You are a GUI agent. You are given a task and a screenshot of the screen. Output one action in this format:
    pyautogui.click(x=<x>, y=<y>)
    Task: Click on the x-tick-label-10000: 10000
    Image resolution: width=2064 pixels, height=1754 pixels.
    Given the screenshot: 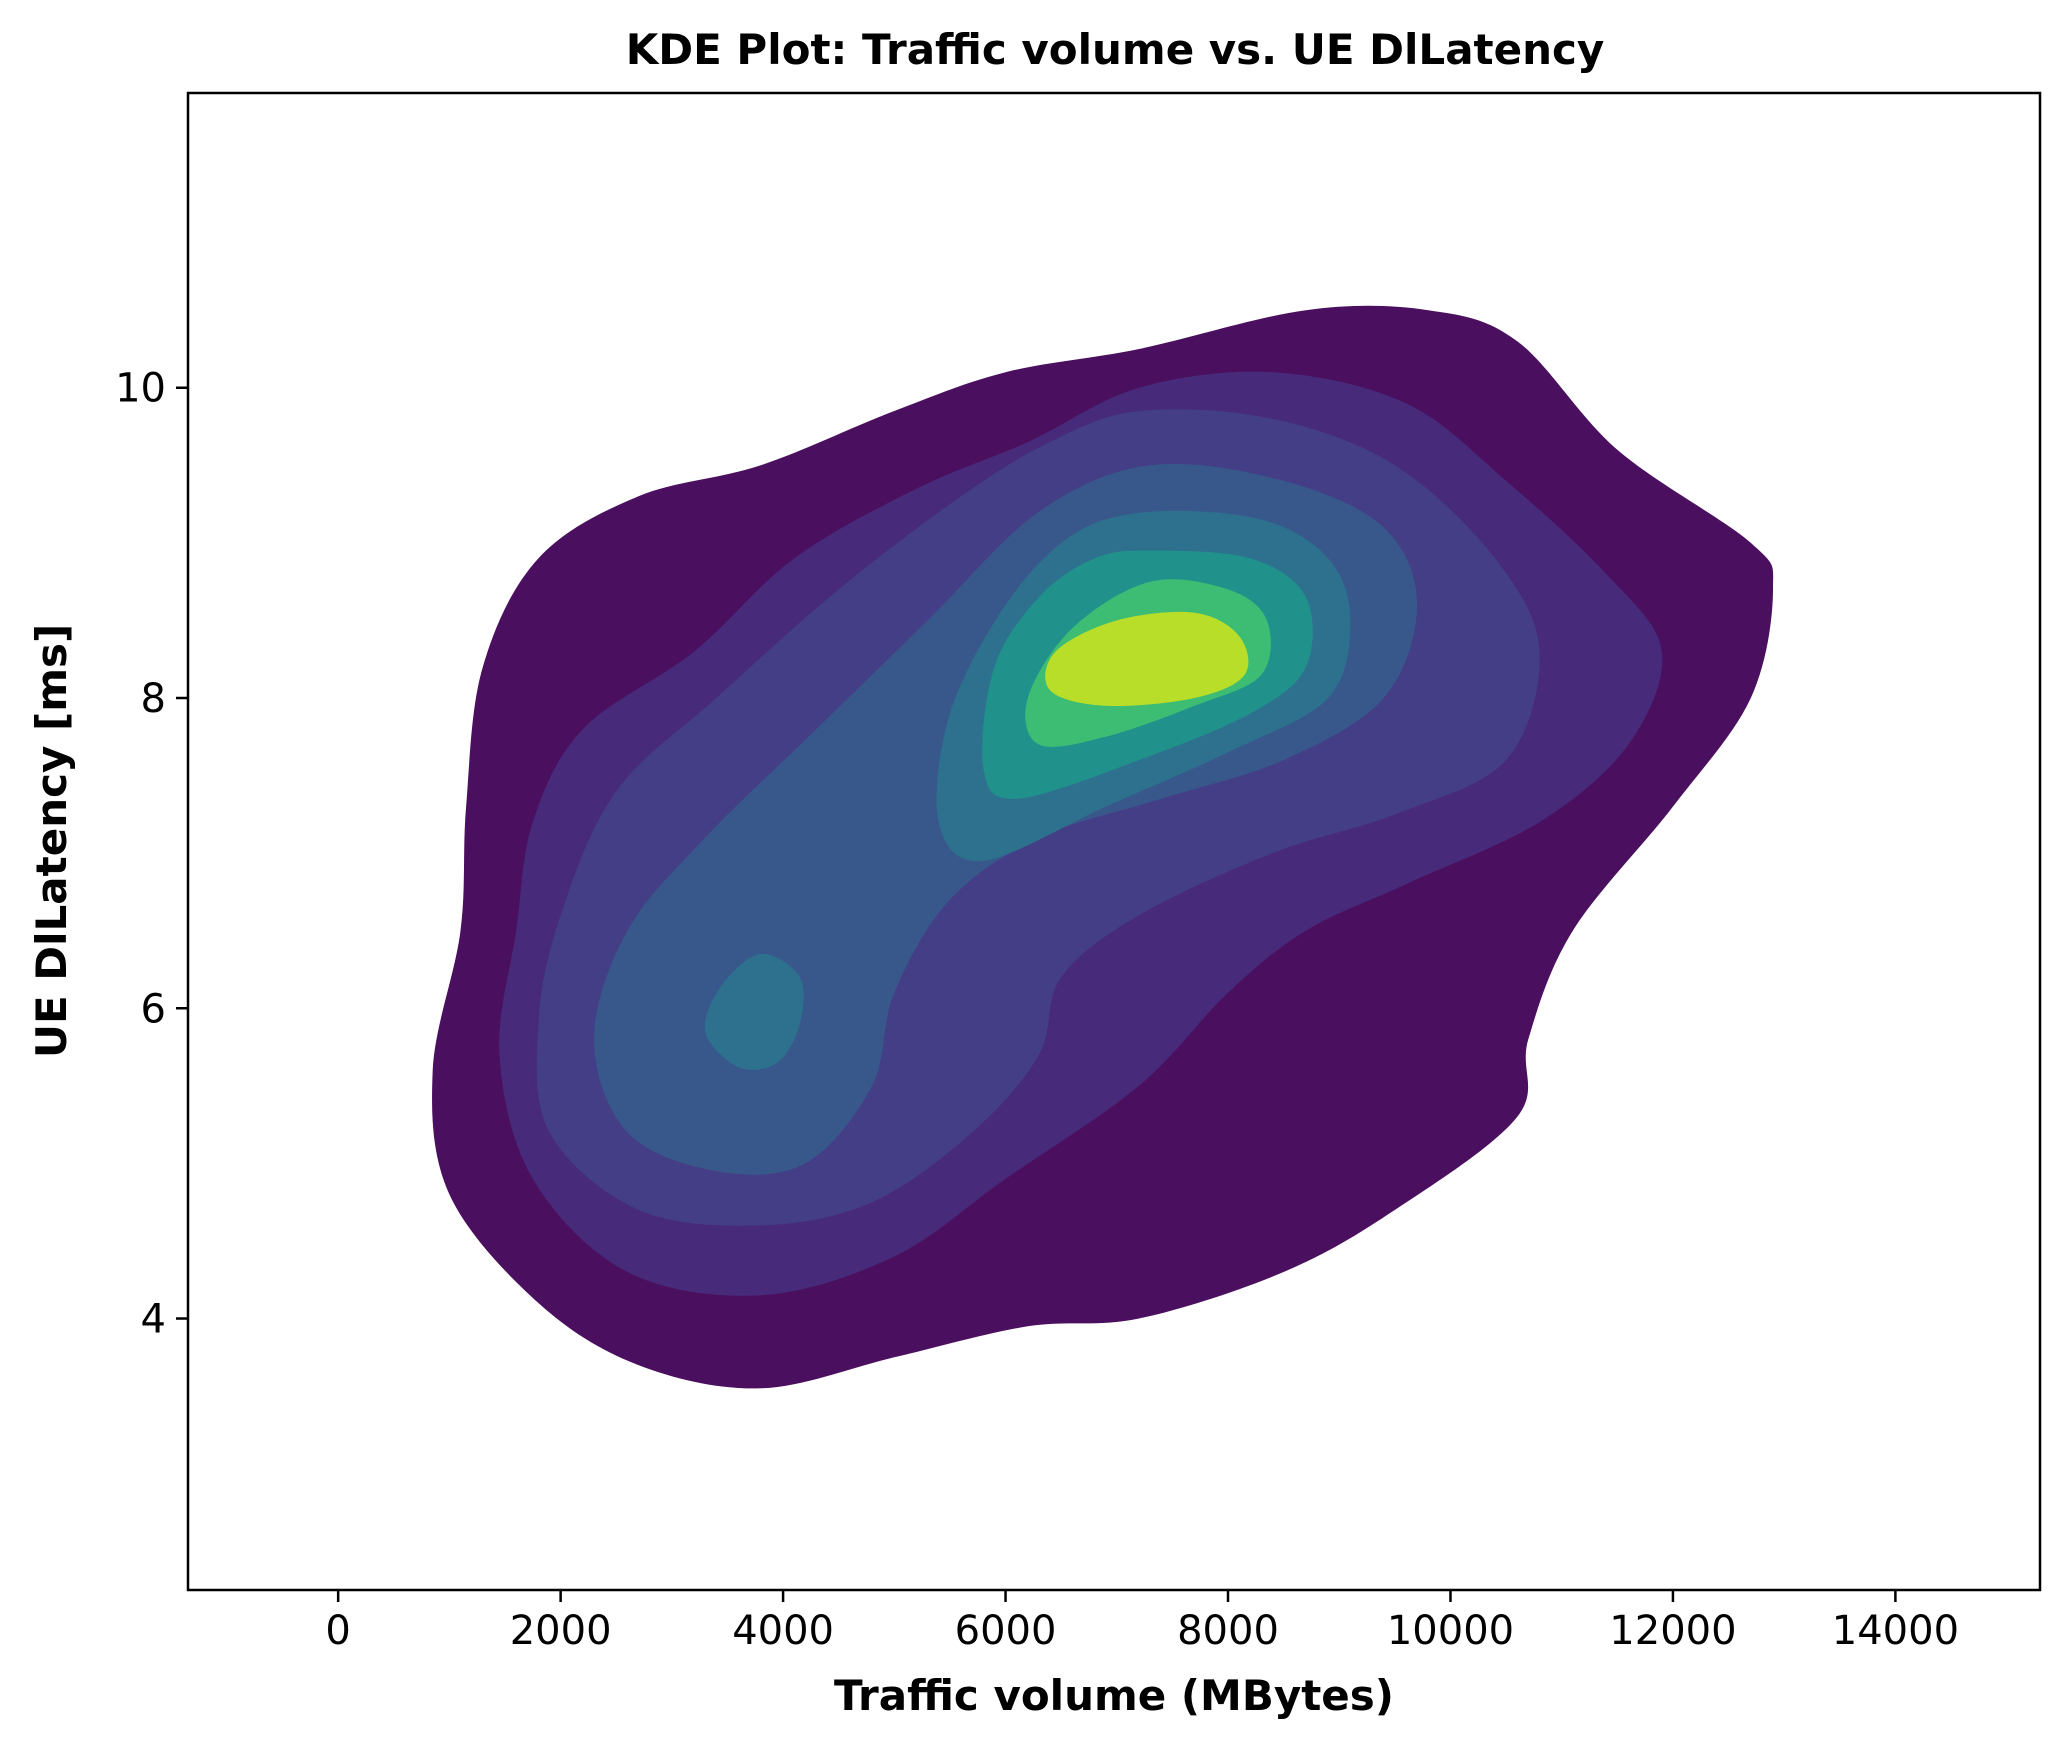 What is the action you would take?
    pyautogui.click(x=1450, y=1631)
    